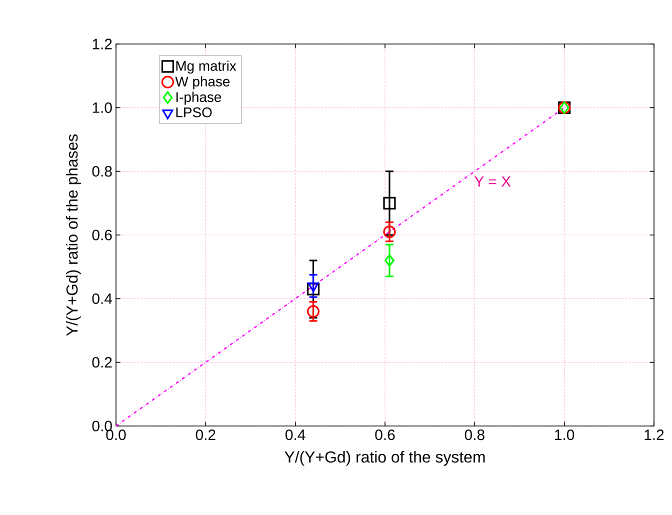 The image size is (672, 515). Describe the element at coordinates (199, 98) in the screenshot. I see `legend-label: I-phase` at that location.